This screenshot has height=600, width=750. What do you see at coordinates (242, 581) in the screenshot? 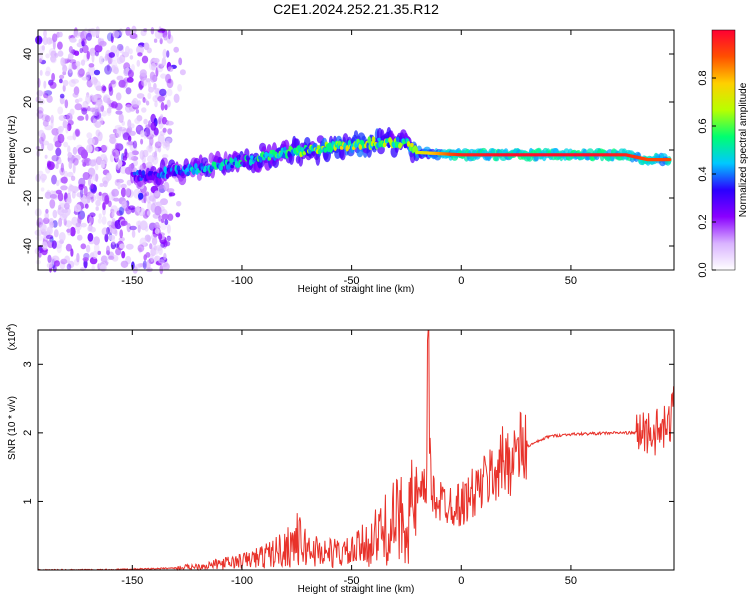
I see `x-tick-label: -100` at bounding box center [242, 581].